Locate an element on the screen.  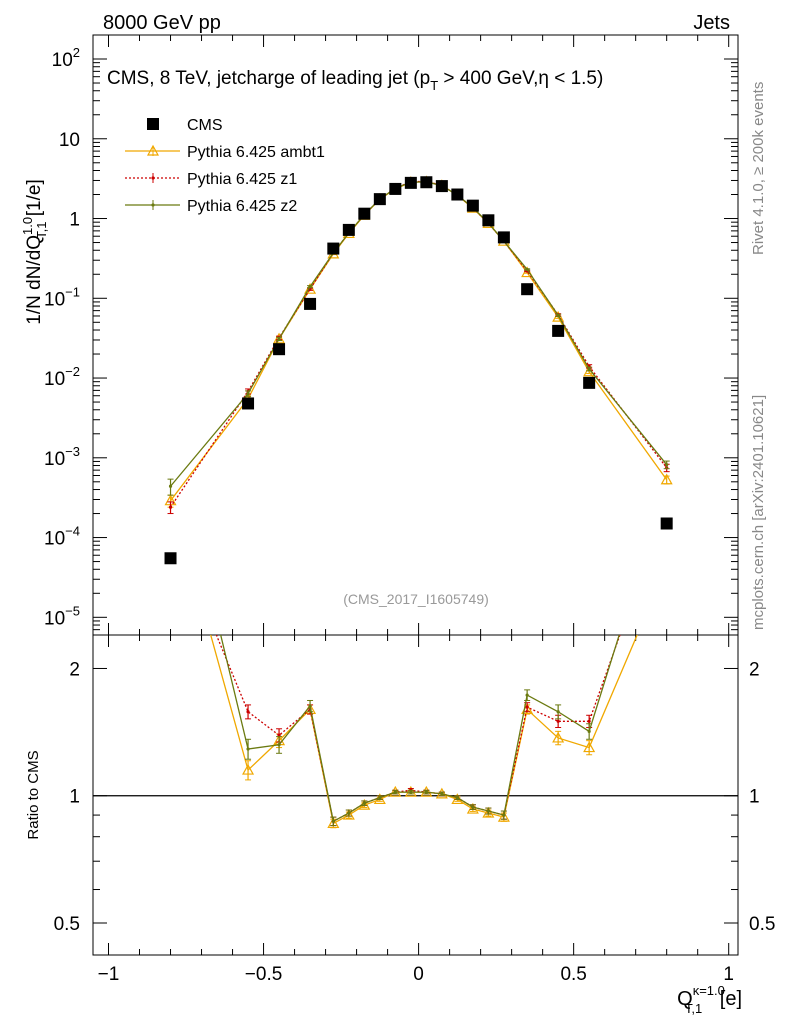
x-tick-label: 0 is located at coordinates (418, 974).